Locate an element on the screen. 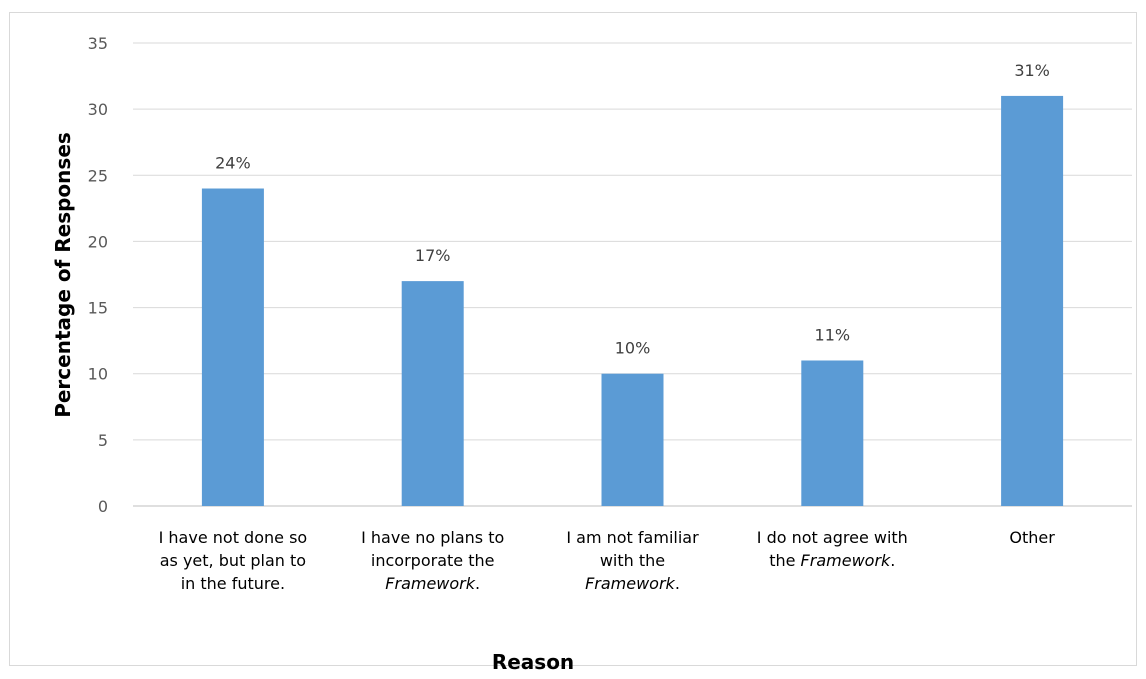  y-tick-label: 35 is located at coordinates (98, 43).